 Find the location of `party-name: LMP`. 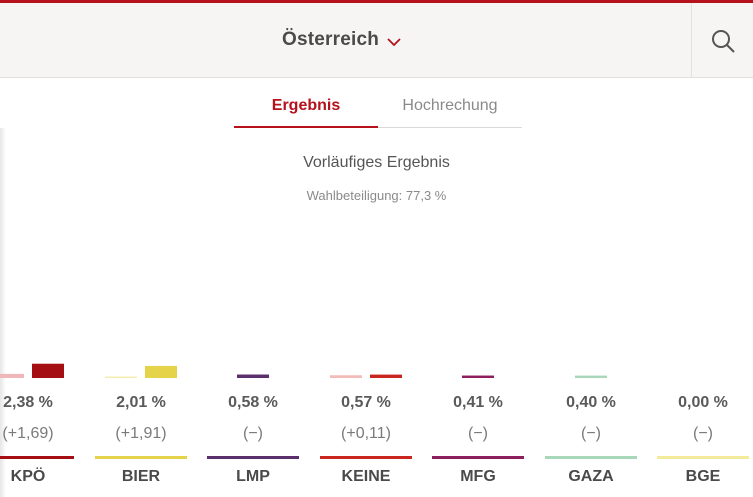

party-name: LMP is located at coordinates (253, 476).